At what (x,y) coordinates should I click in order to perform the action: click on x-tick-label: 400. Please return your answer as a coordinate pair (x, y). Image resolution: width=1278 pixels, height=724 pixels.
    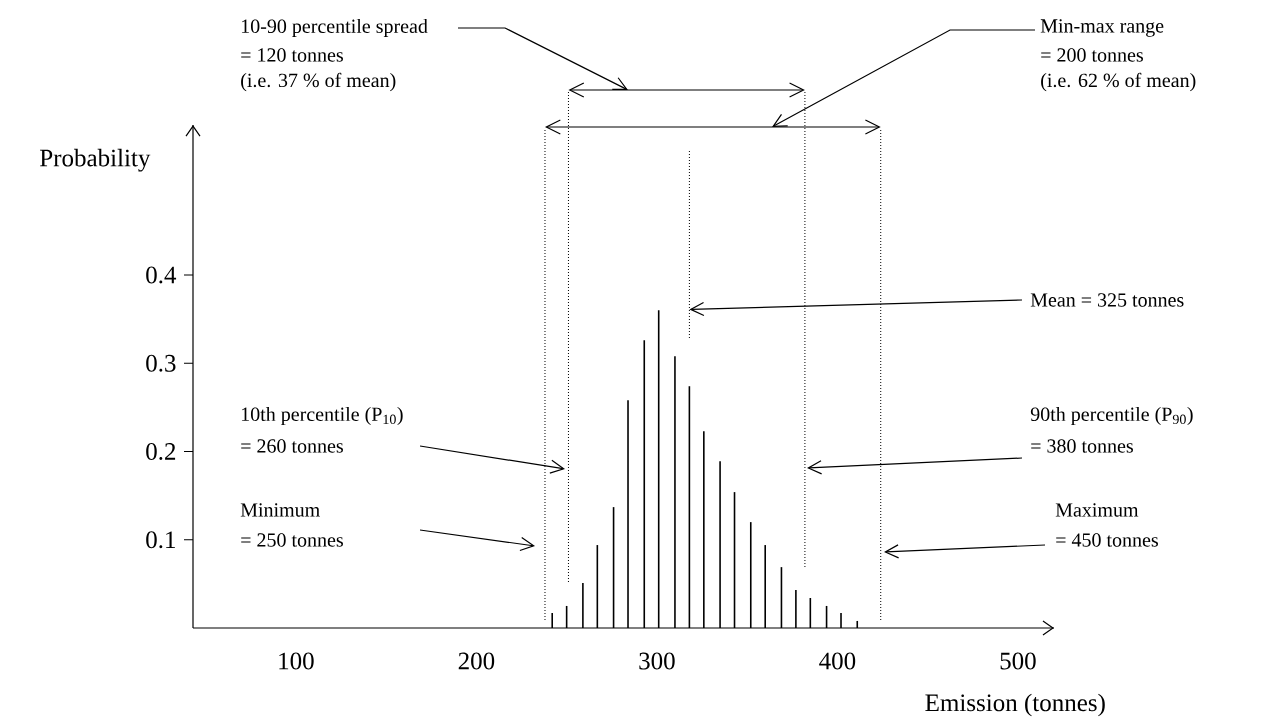
    Looking at the image, I should click on (837, 661).